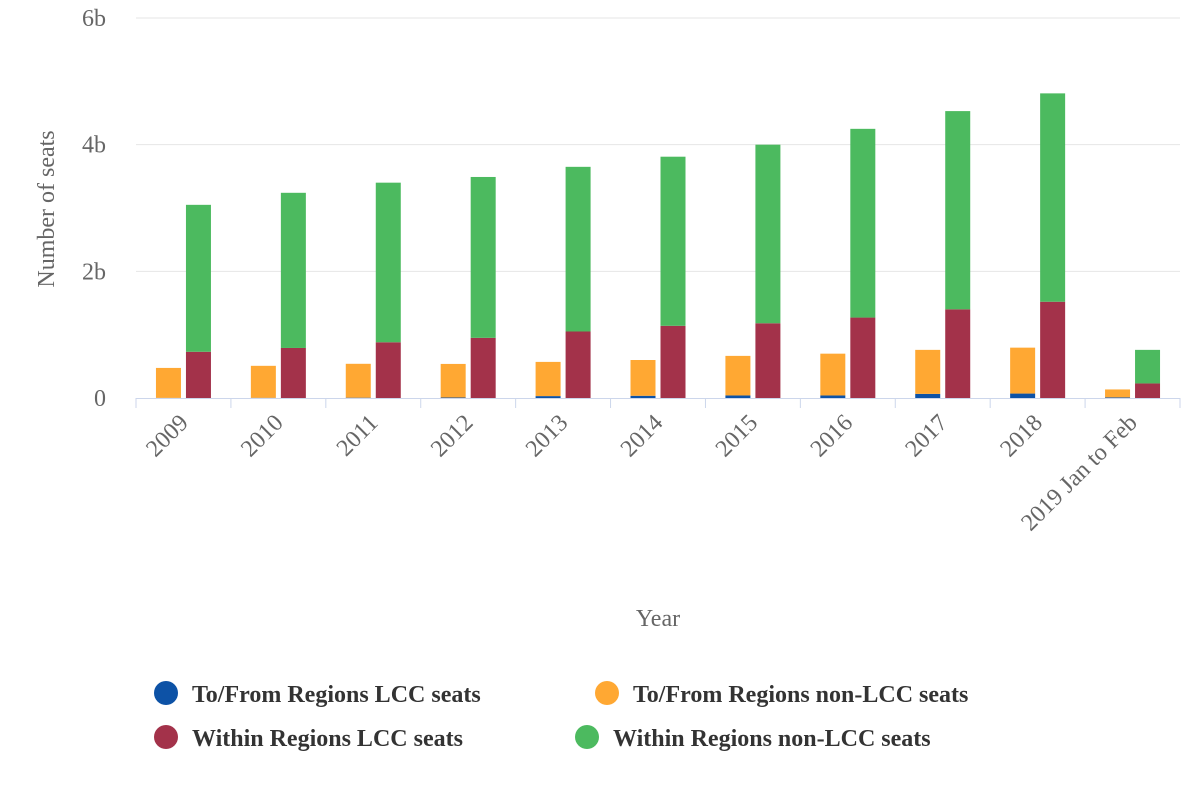 This screenshot has height=805, width=1200. What do you see at coordinates (94, 272) in the screenshot?
I see `y-tick-label: 2b` at bounding box center [94, 272].